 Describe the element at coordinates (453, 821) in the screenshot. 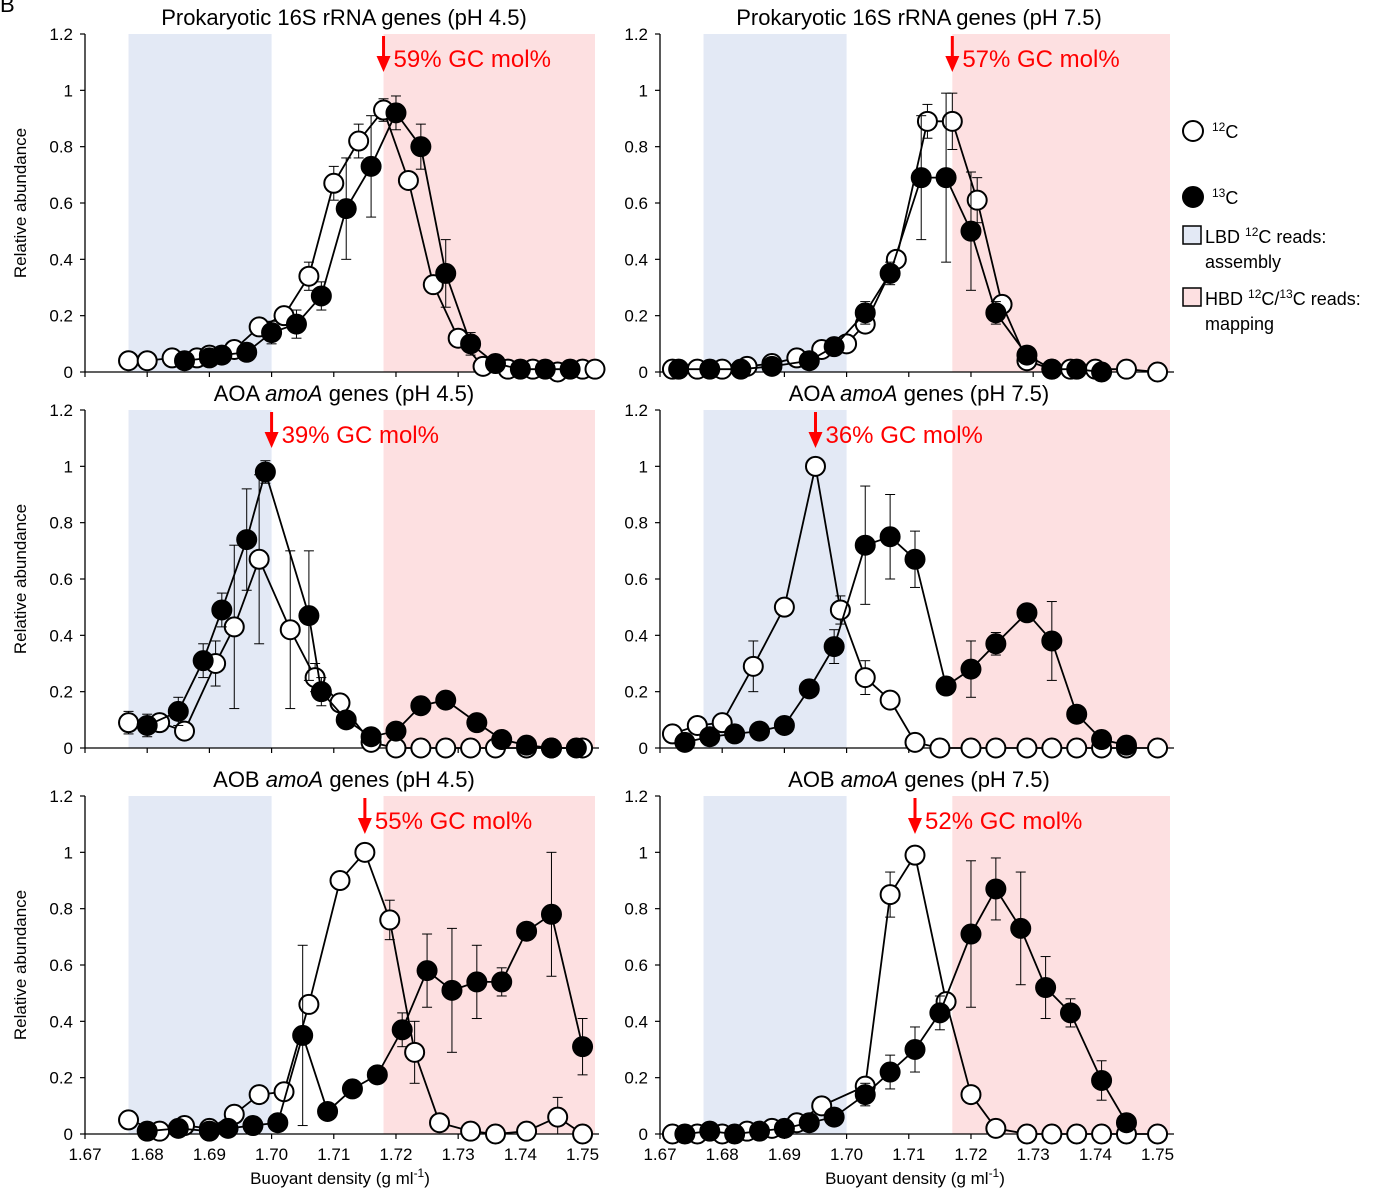

I see `gc-annotation: 55% GC mol%` at that location.